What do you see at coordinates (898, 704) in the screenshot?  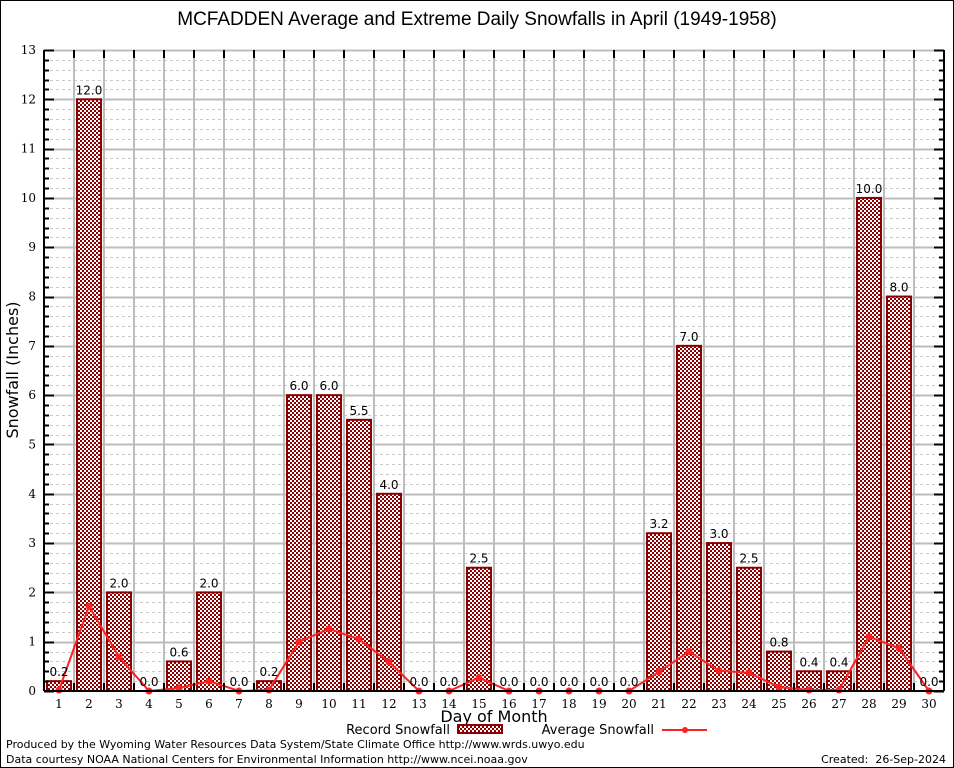 I see `x-tick-label: 29` at bounding box center [898, 704].